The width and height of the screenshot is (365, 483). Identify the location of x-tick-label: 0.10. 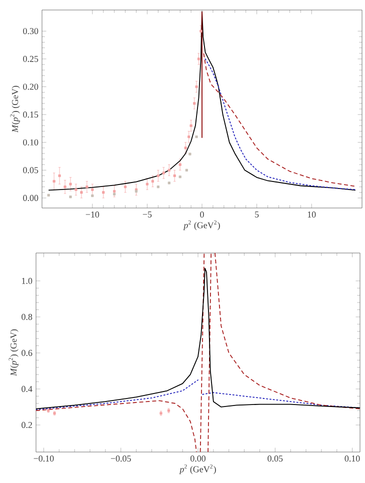
(352, 459).